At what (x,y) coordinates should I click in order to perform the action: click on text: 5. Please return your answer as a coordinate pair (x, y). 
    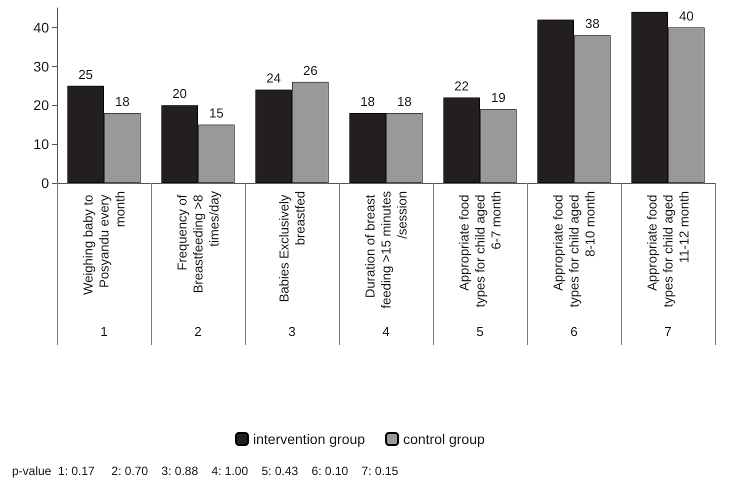
    Looking at the image, I should click on (480, 331).